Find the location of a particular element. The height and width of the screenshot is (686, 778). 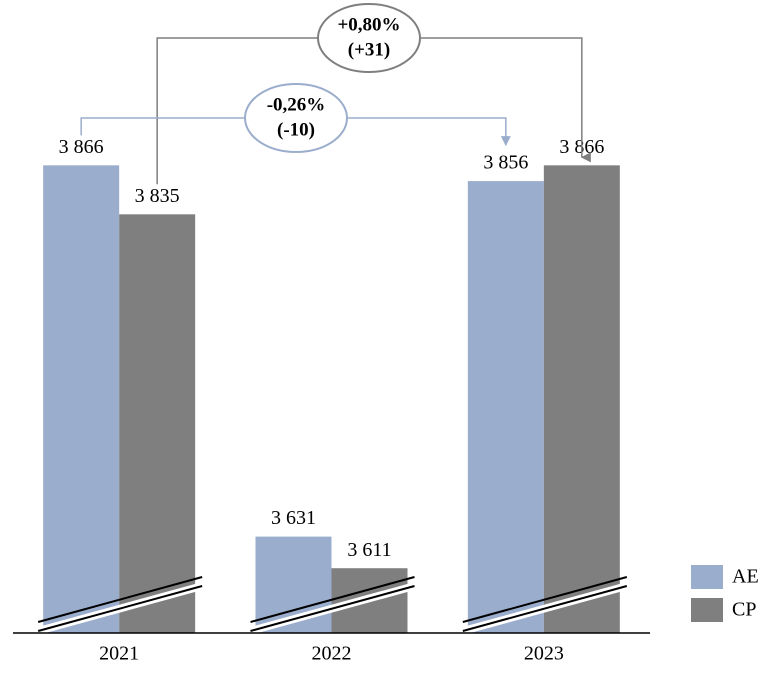

value-label: 3 835 is located at coordinates (157, 196).